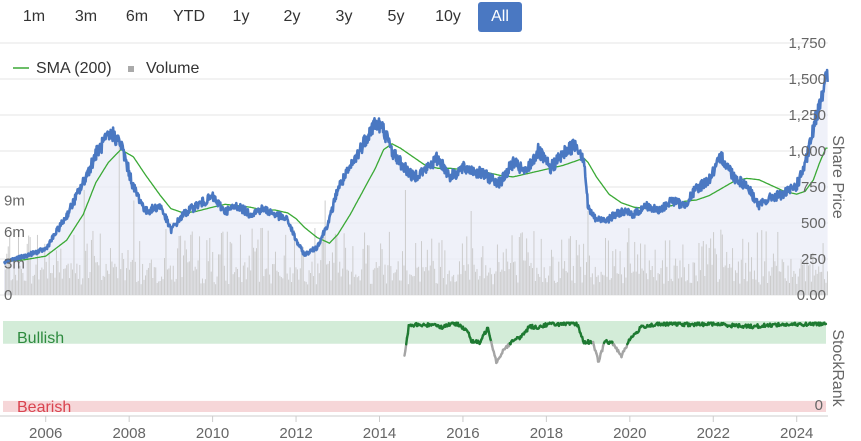 The height and width of the screenshot is (441, 861). I want to click on range-button-6m: 6m, so click(137, 17).